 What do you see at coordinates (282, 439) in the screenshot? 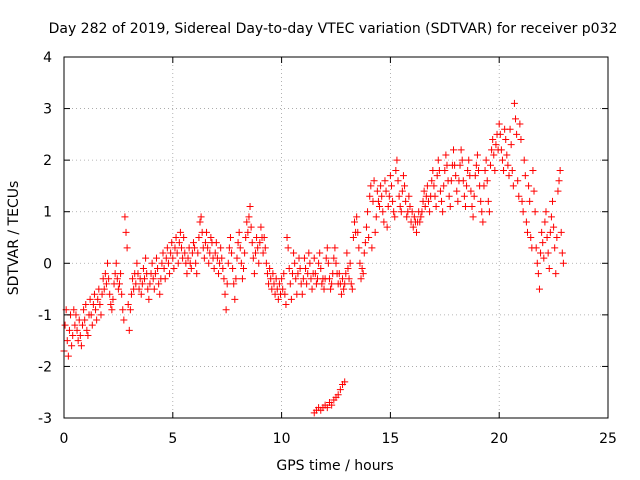
I see `x-tick-label: 10` at bounding box center [282, 439].